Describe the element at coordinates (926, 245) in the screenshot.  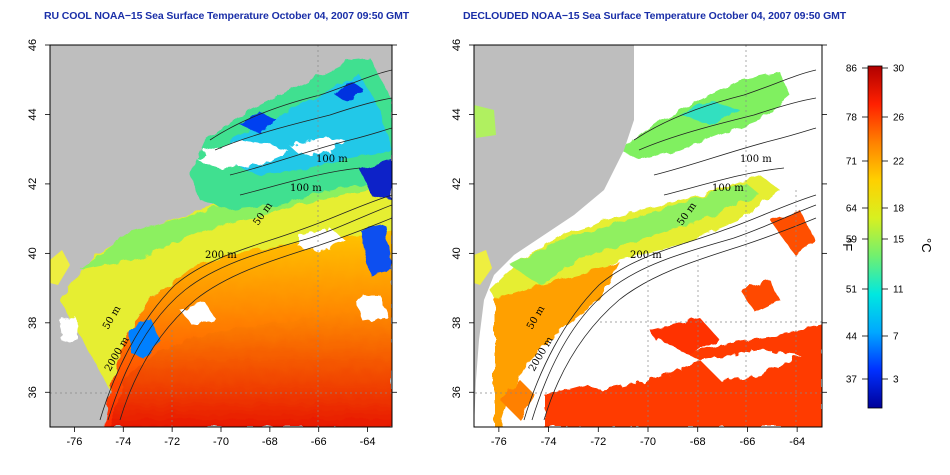
I see `unit-celsius-label: °C` at that location.